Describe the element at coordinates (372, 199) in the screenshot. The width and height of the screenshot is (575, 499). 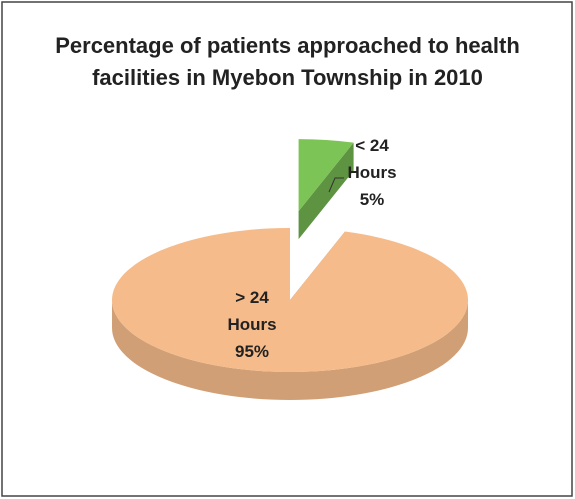
I see `value-label: 5%` at that location.